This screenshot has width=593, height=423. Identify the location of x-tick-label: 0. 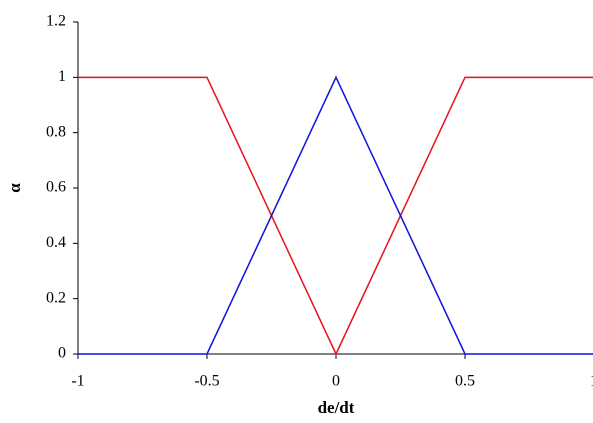
(336, 381).